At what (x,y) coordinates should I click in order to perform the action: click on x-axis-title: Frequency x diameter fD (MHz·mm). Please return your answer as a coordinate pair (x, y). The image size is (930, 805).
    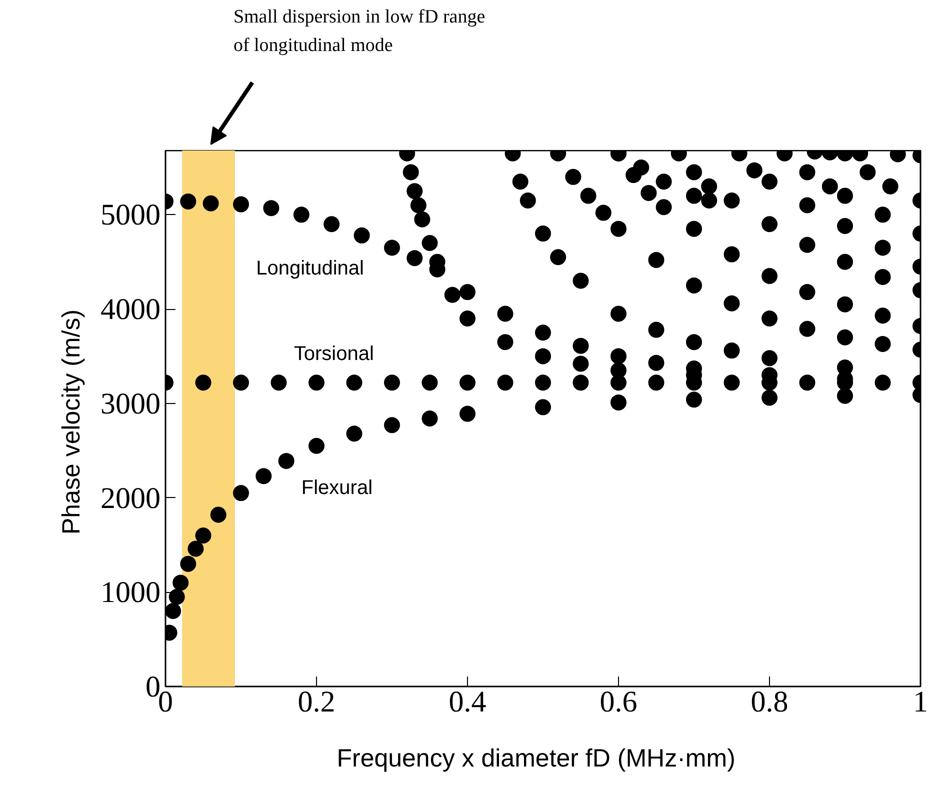
    Looking at the image, I should click on (536, 758).